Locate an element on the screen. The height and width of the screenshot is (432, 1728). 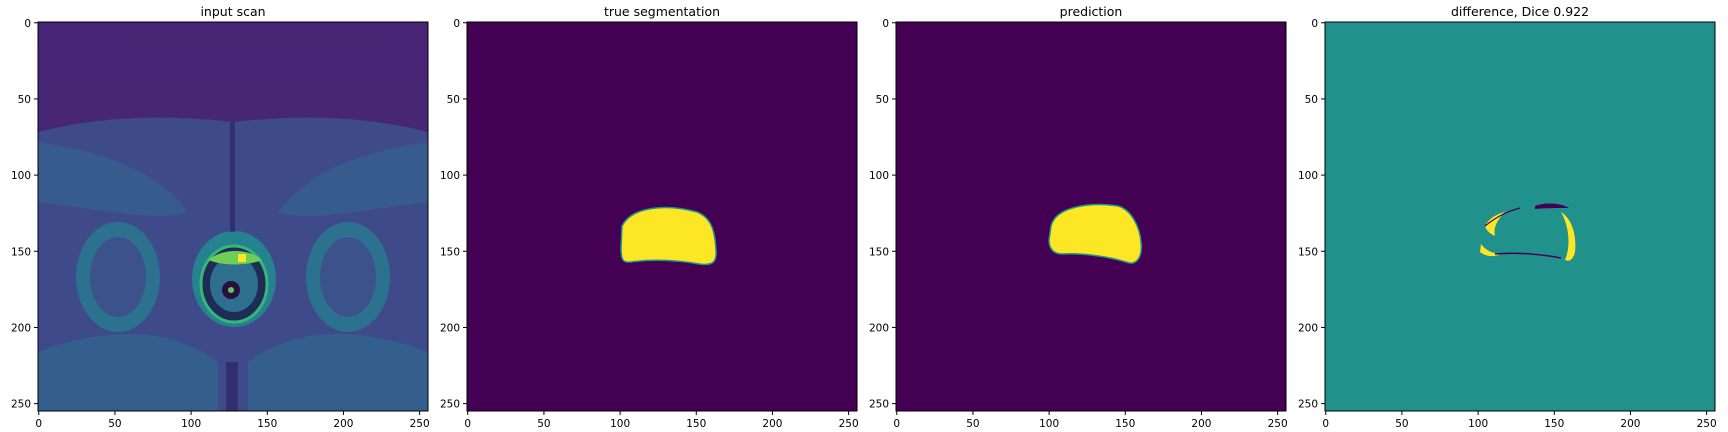
scan-midline-bottom is located at coordinates (232, 386).